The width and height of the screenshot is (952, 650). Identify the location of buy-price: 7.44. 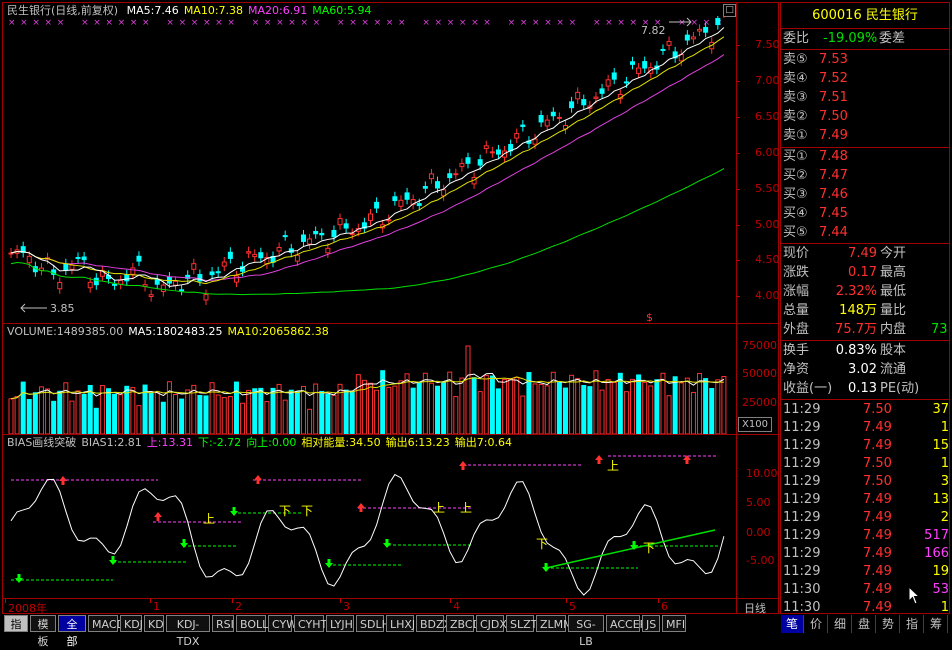
(833, 232).